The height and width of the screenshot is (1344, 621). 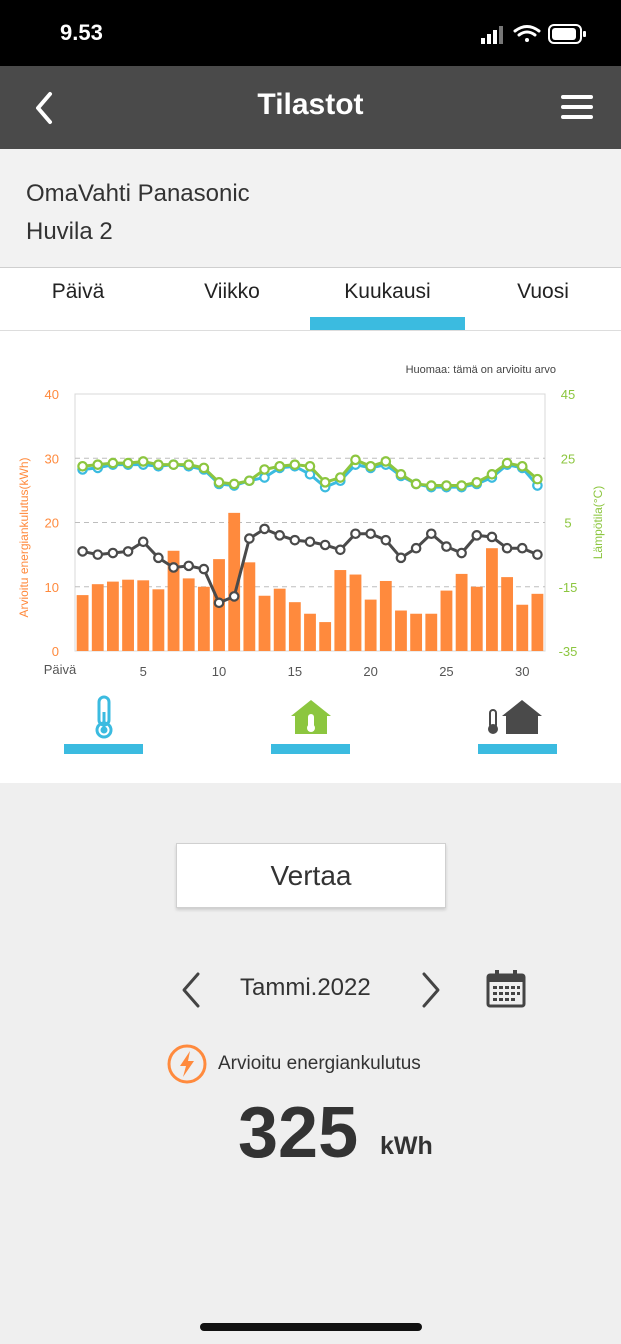 What do you see at coordinates (219, 671) in the screenshot?
I see `x-tick-label: 10` at bounding box center [219, 671].